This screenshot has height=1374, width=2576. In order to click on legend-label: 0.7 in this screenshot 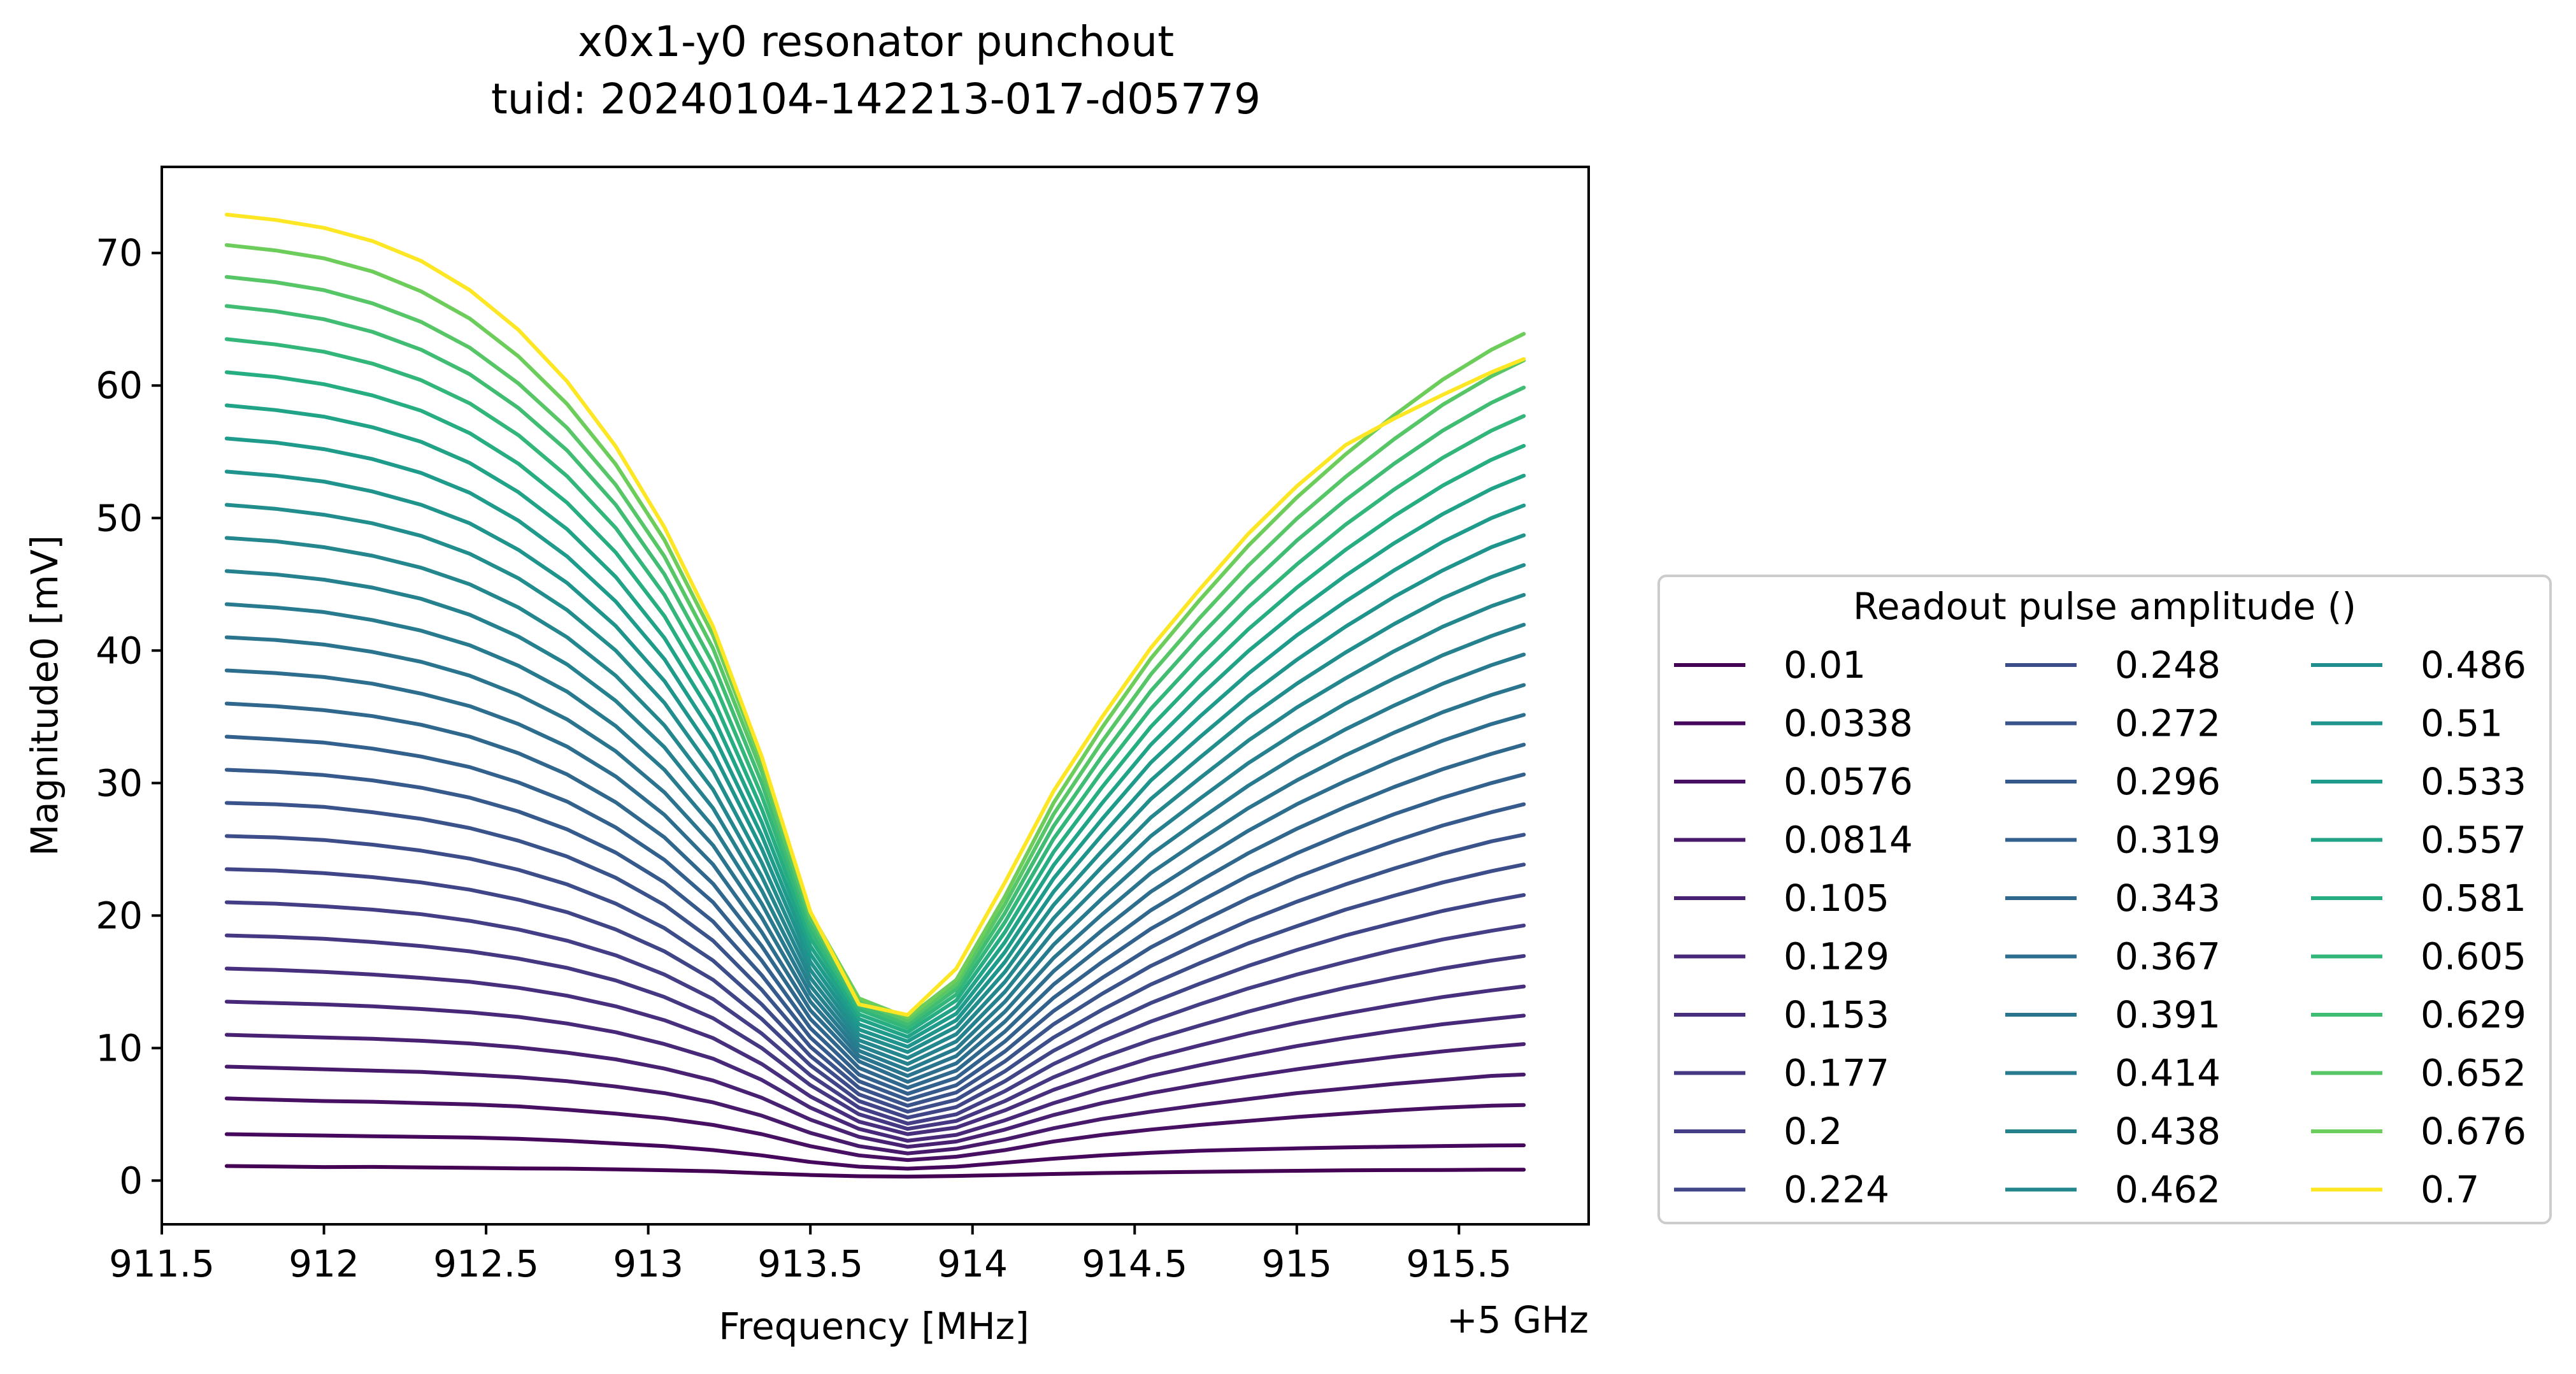, I will do `click(2450, 1190)`.